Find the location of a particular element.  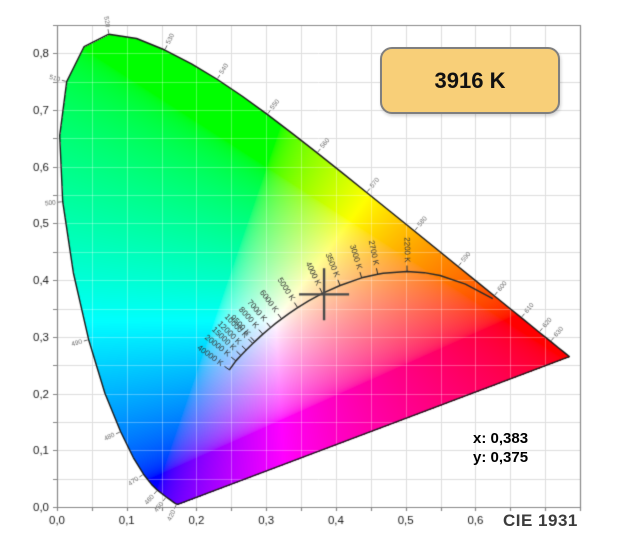

diagram-caption: CIE 1931 is located at coordinates (540, 520).